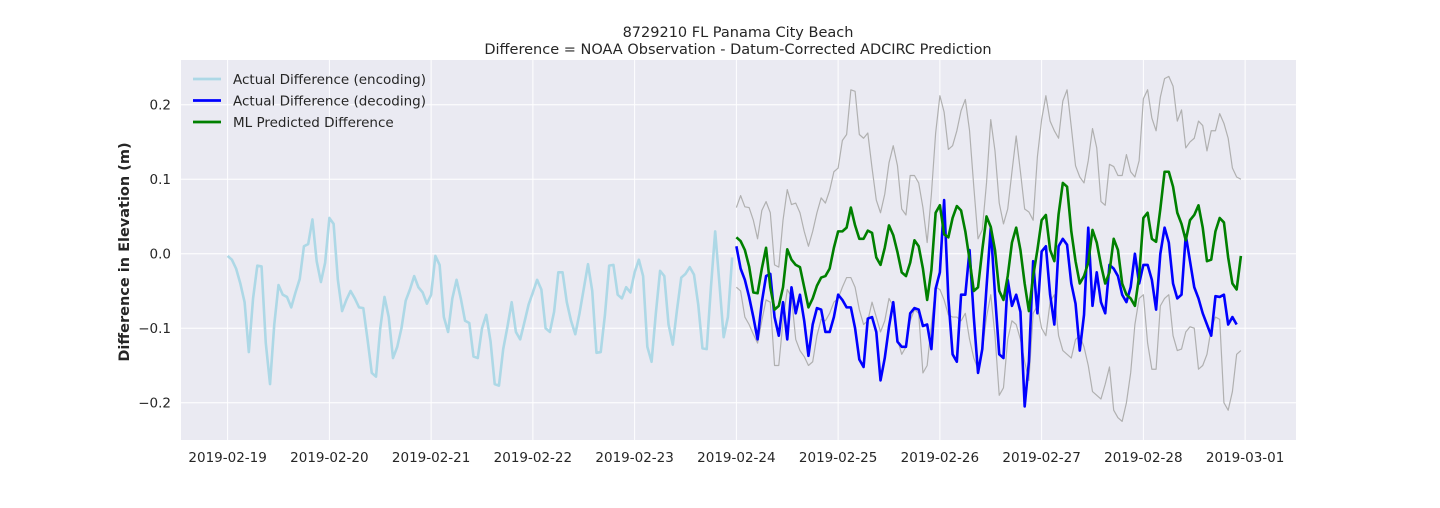  What do you see at coordinates (160, 255) in the screenshot?
I see `y-tick-label: 0.0` at bounding box center [160, 255].